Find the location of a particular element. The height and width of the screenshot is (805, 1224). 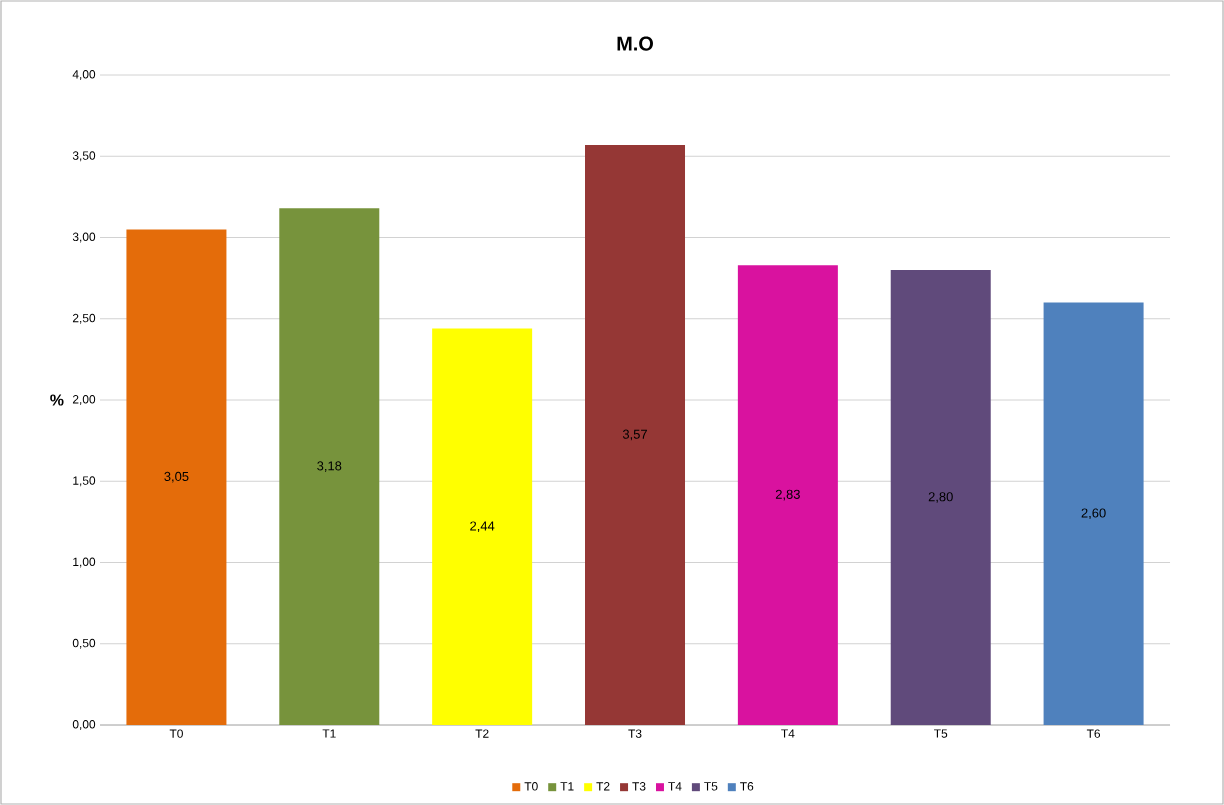

y-axis-title: % is located at coordinates (57, 400).